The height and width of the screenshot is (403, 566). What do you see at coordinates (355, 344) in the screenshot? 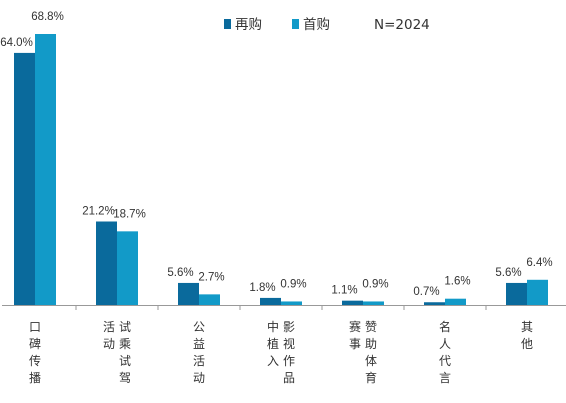
I see `category-label-char: 事` at bounding box center [355, 344].